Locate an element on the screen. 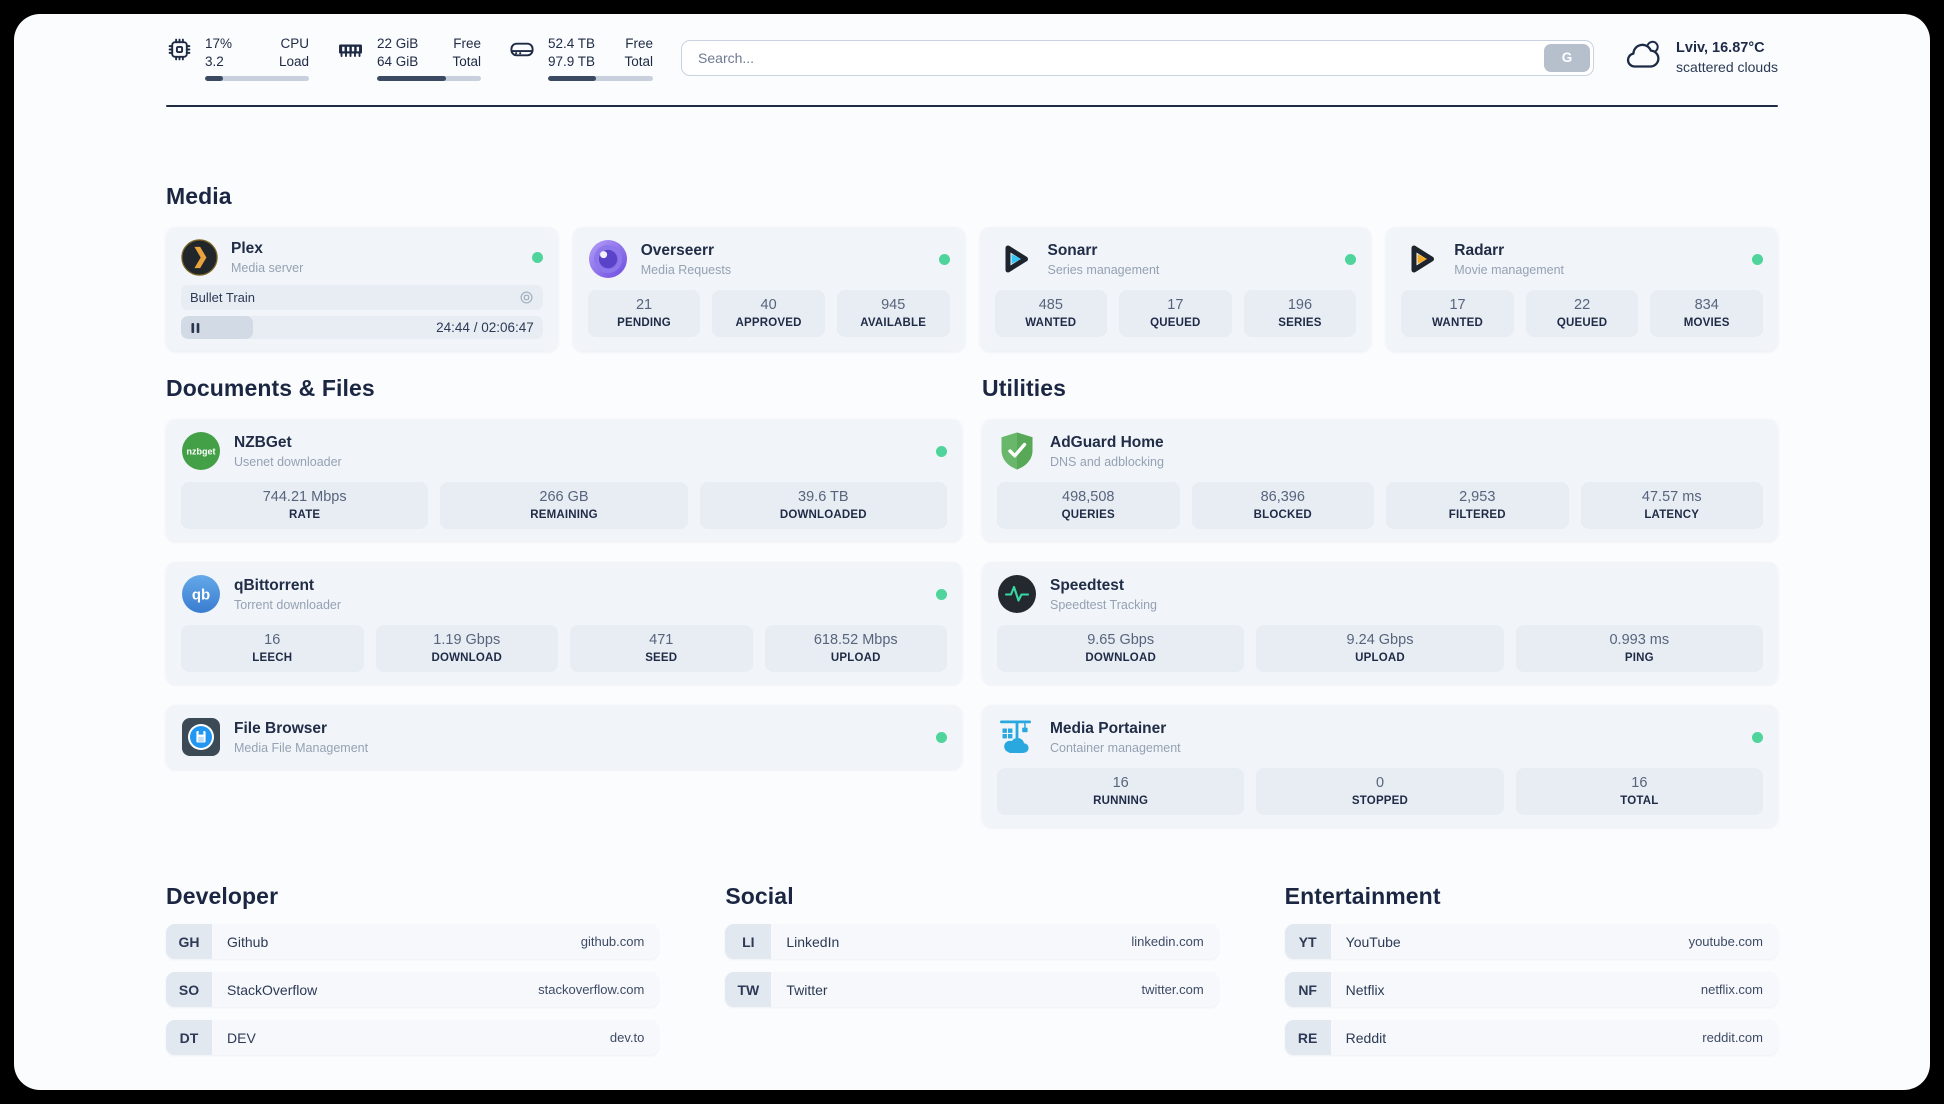 Image resolution: width=1944 pixels, height=1104 pixels. card-title: Overseerr is located at coordinates (677, 250).